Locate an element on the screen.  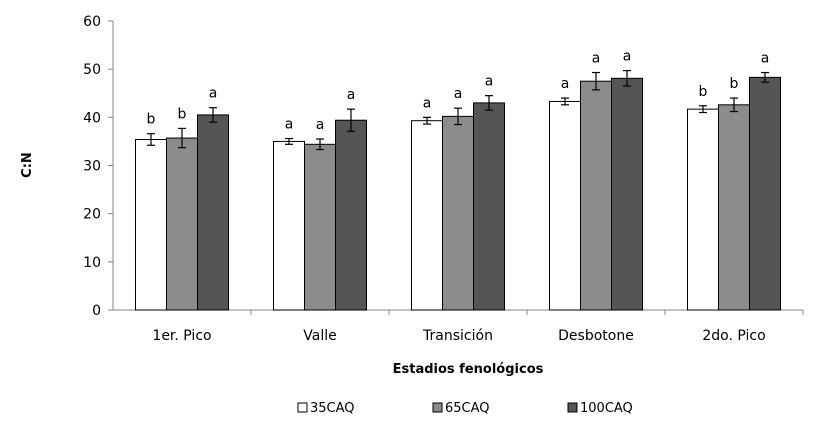
legend-swatch-35caq is located at coordinates (302, 407).